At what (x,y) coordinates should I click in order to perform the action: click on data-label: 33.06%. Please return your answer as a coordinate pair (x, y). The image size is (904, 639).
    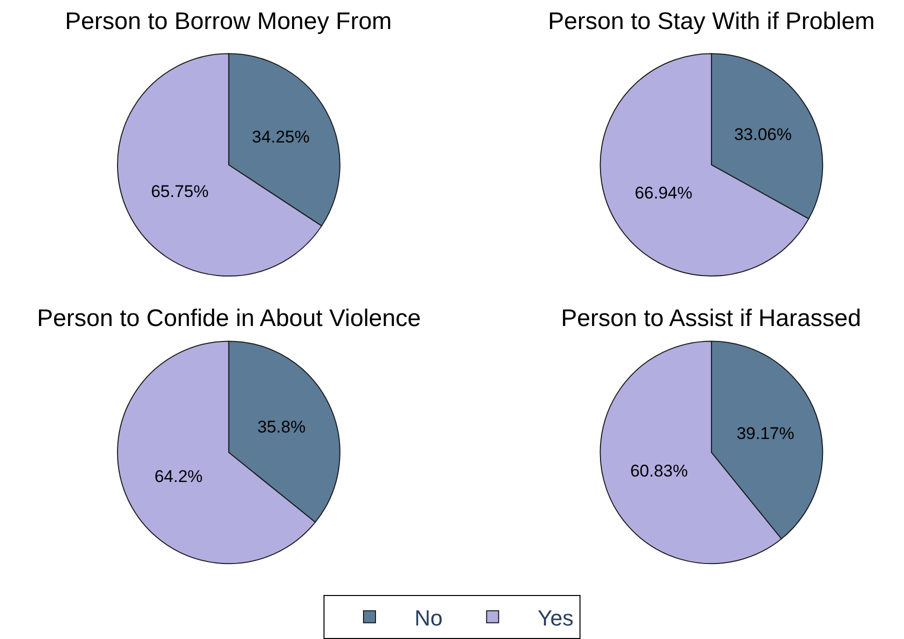
    Looking at the image, I should click on (763, 134).